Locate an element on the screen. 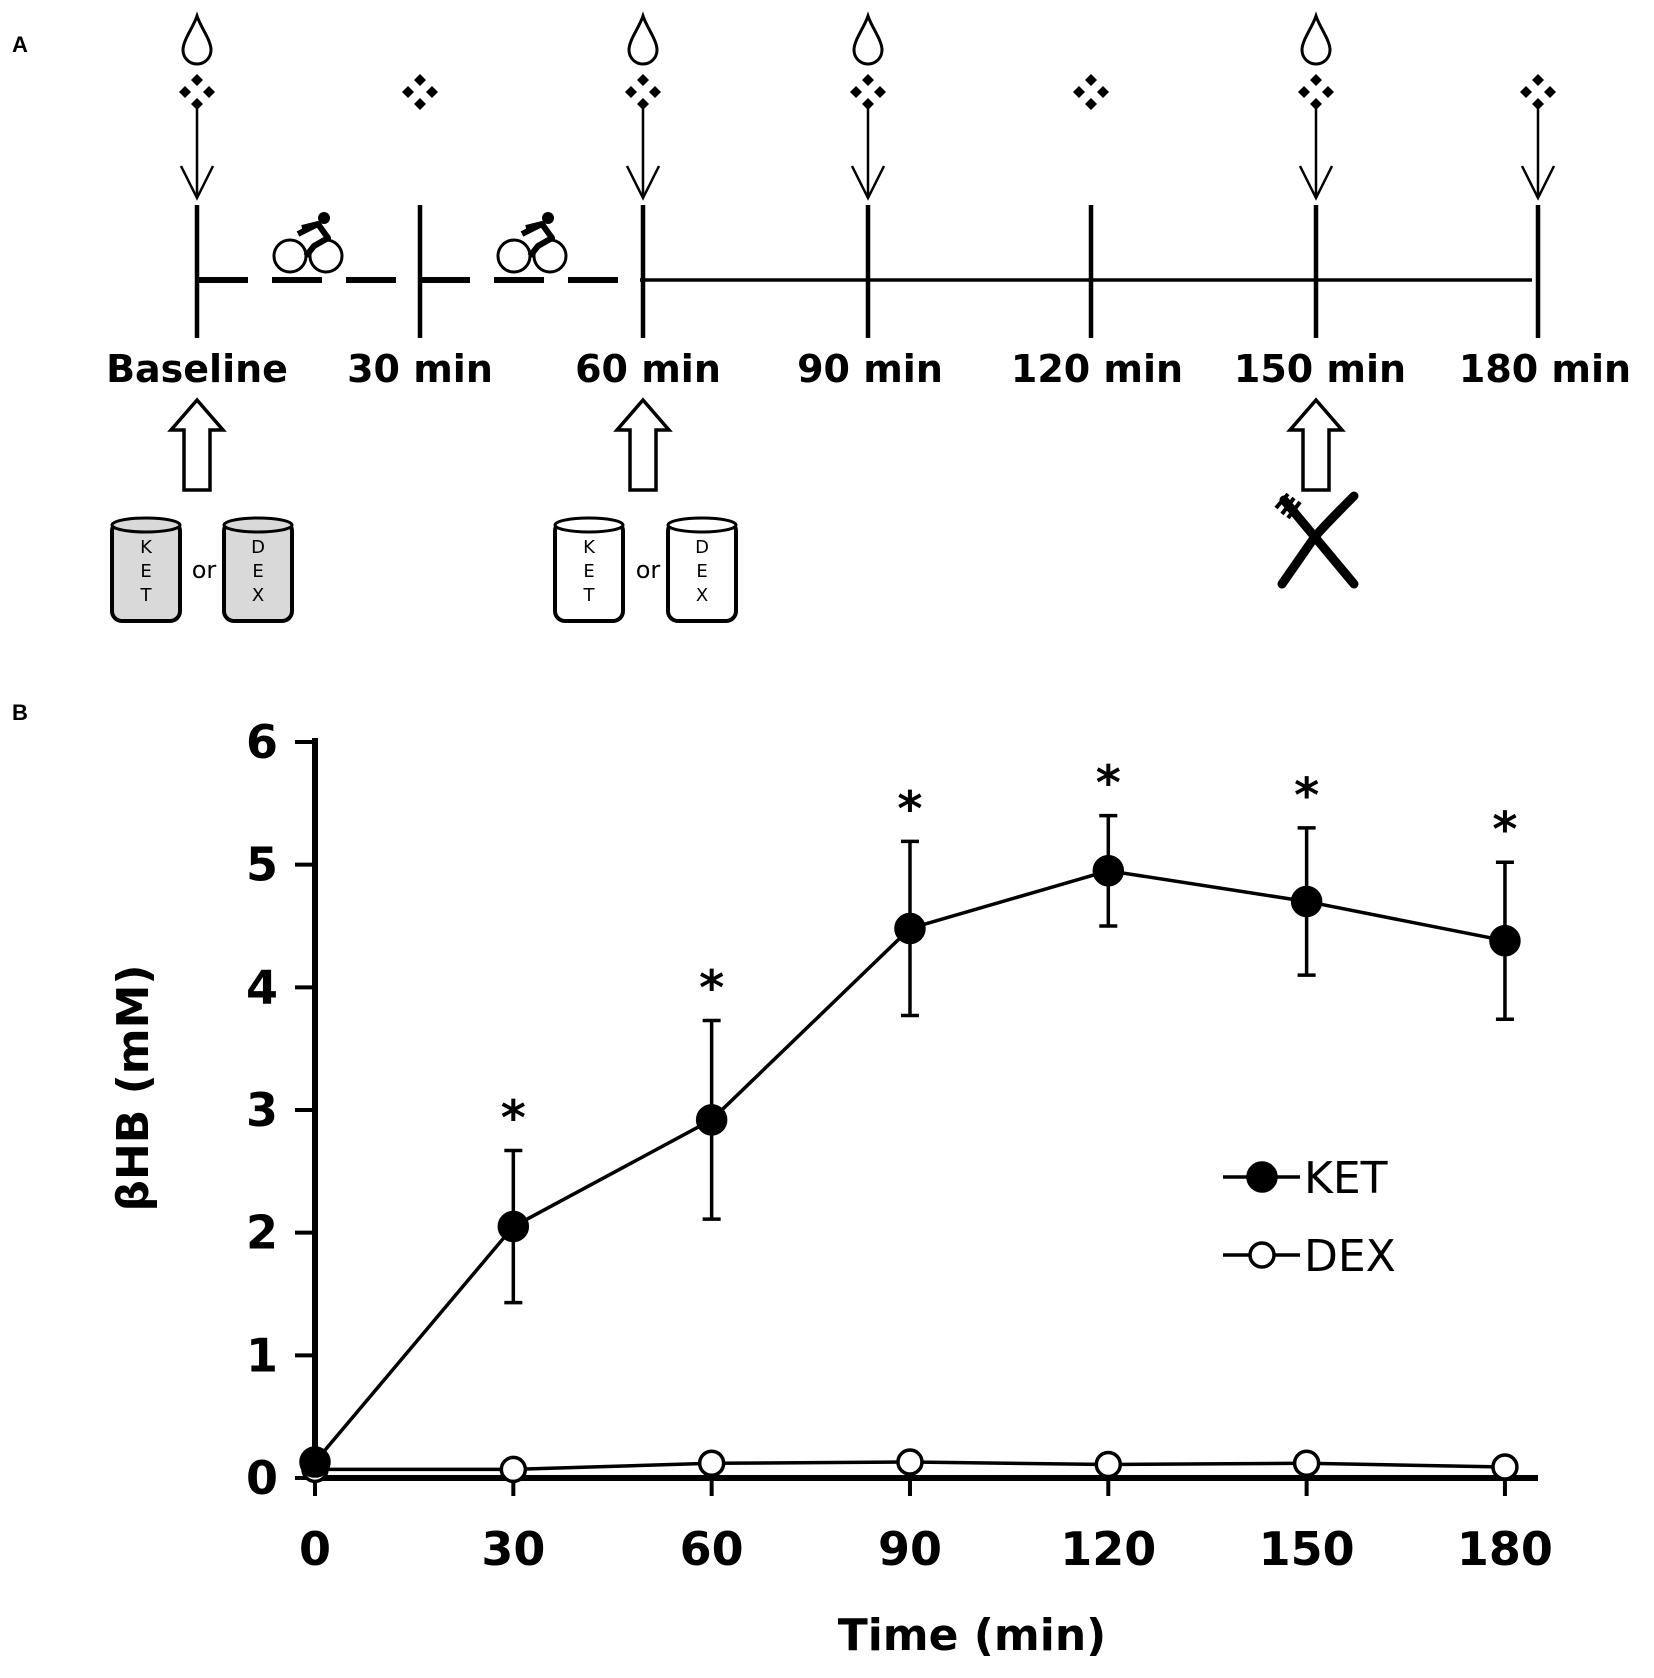  panel-b-letter: B is located at coordinates (20, 712).